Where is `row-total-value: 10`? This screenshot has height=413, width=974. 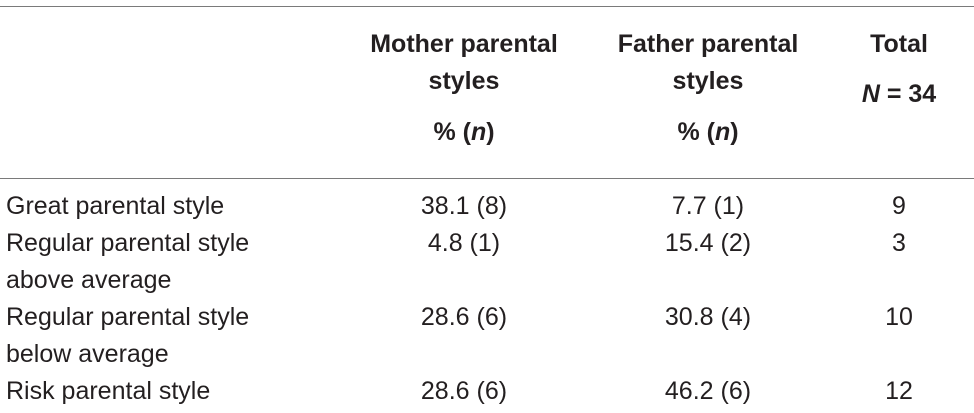 row-total-value: 10 is located at coordinates (899, 317).